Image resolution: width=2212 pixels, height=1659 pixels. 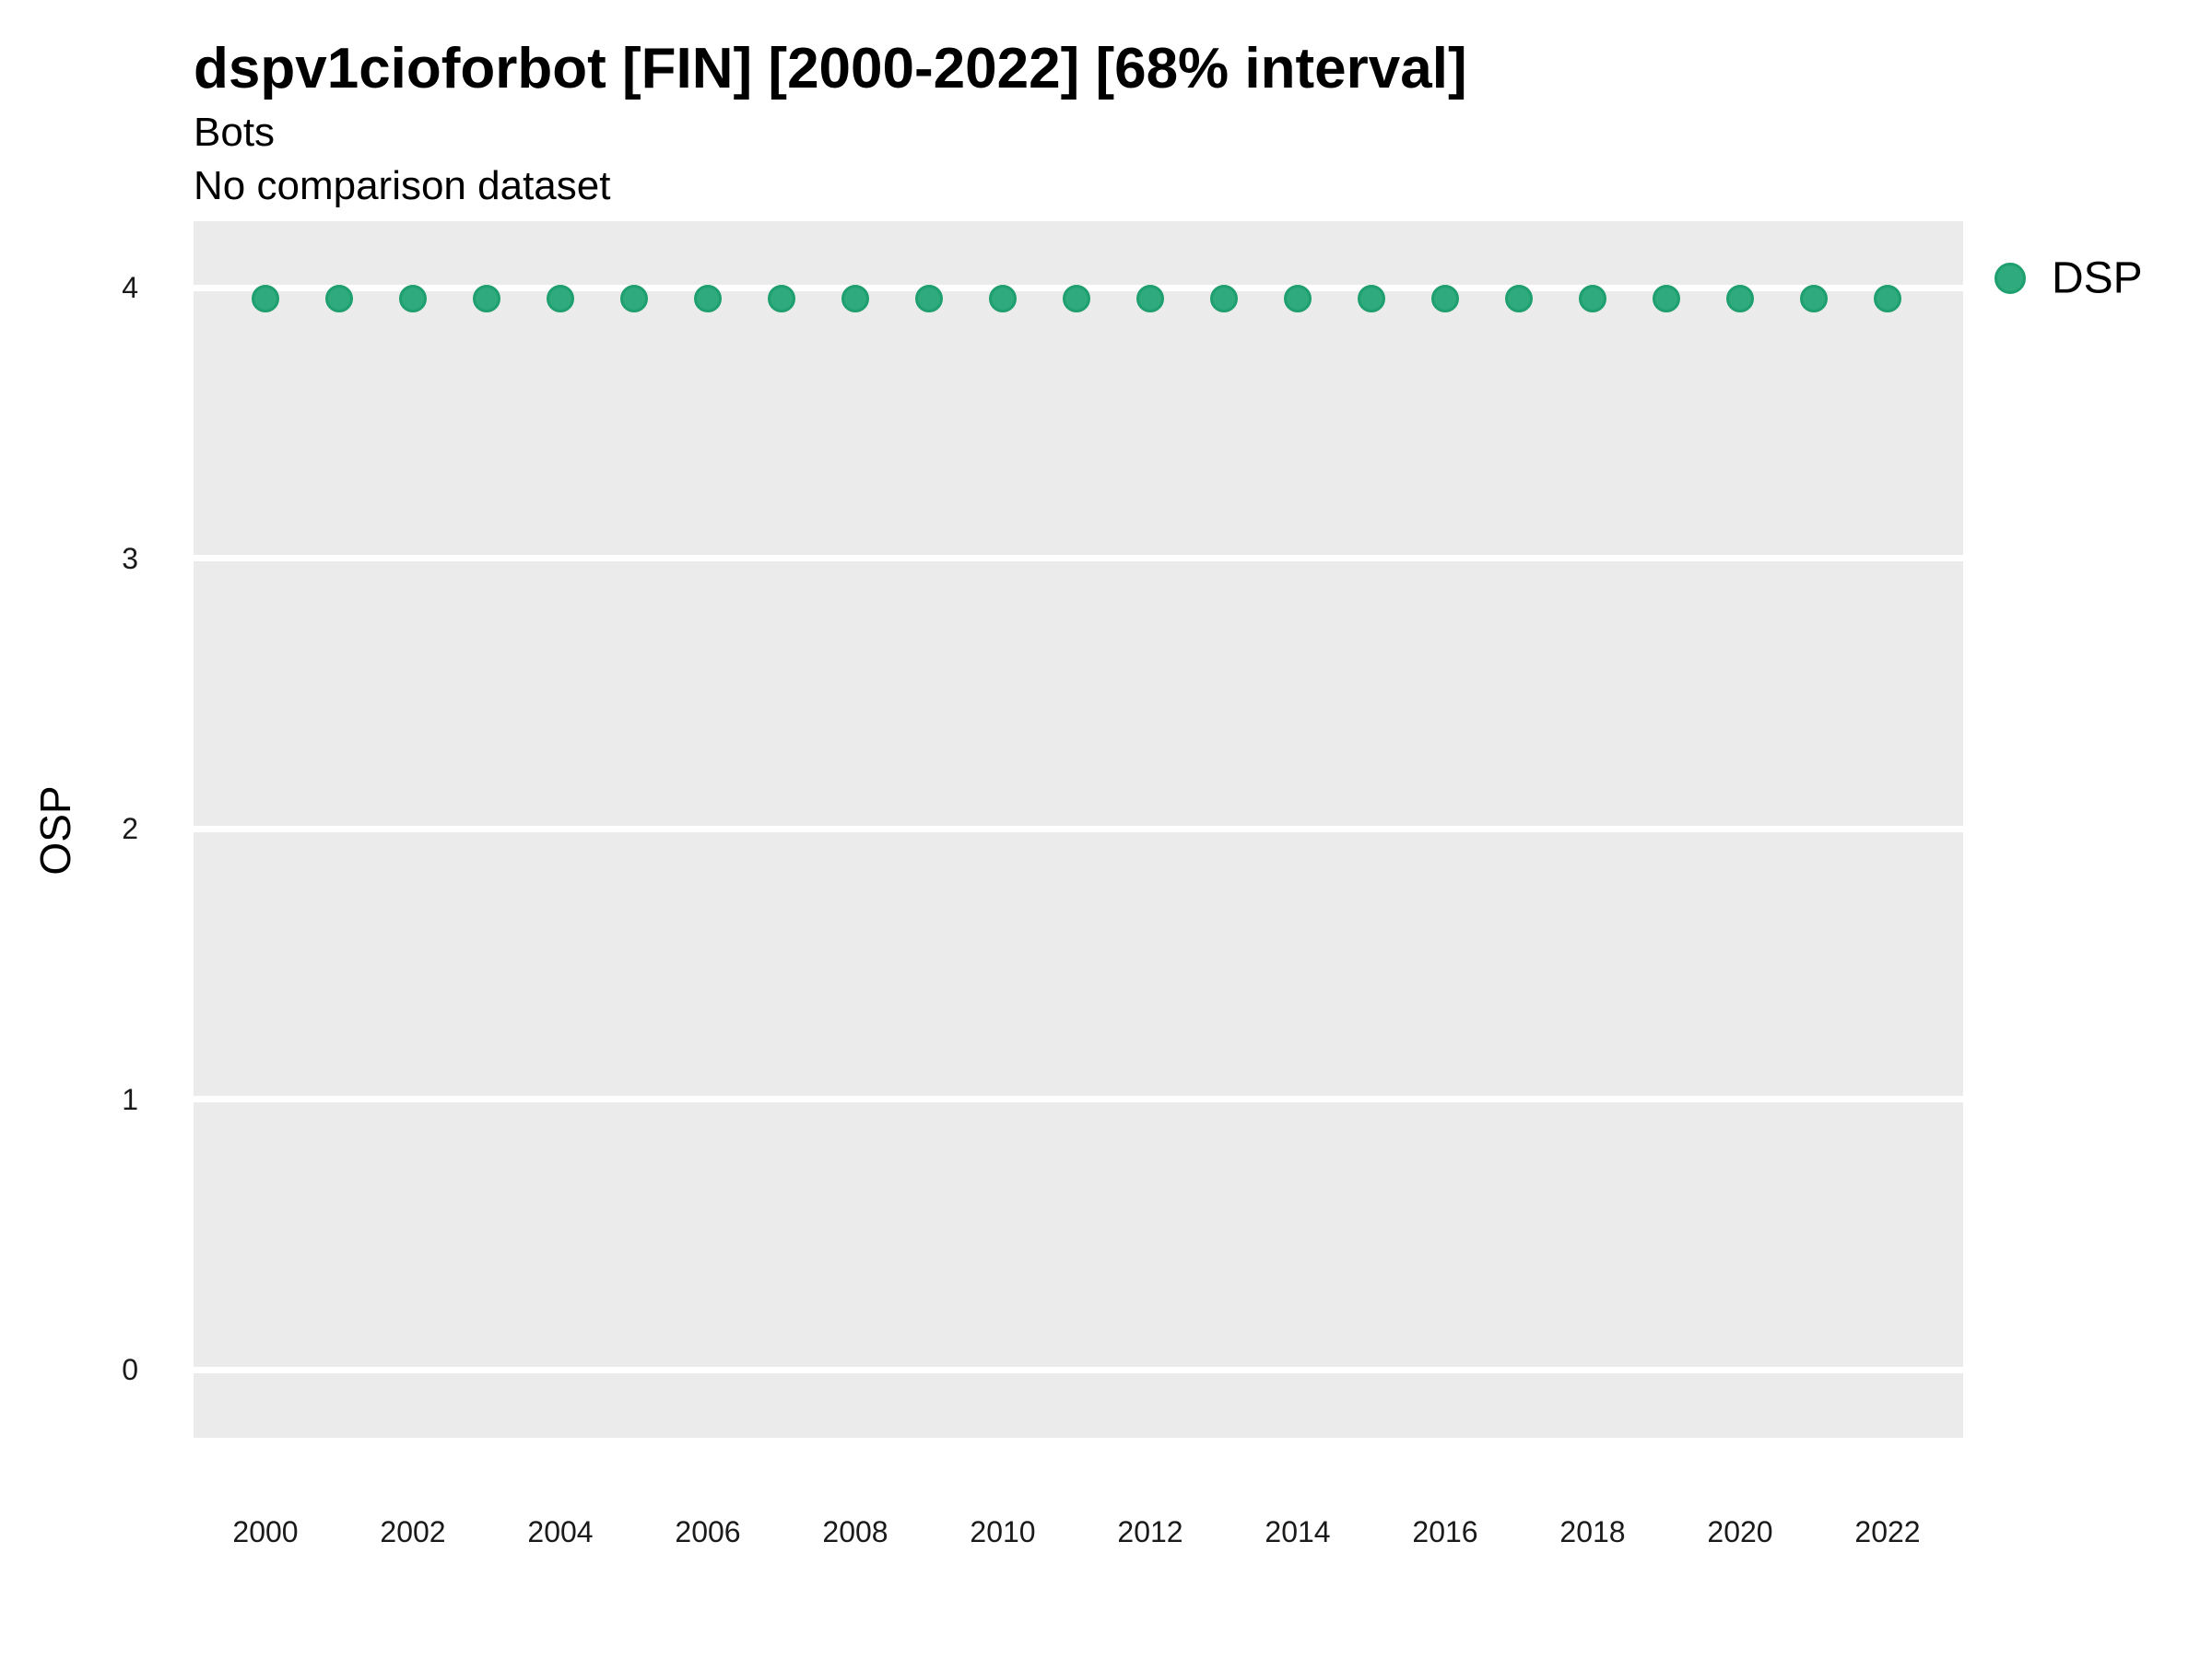 What do you see at coordinates (1224, 298) in the screenshot?
I see `data-point-dsp-2013` at bounding box center [1224, 298].